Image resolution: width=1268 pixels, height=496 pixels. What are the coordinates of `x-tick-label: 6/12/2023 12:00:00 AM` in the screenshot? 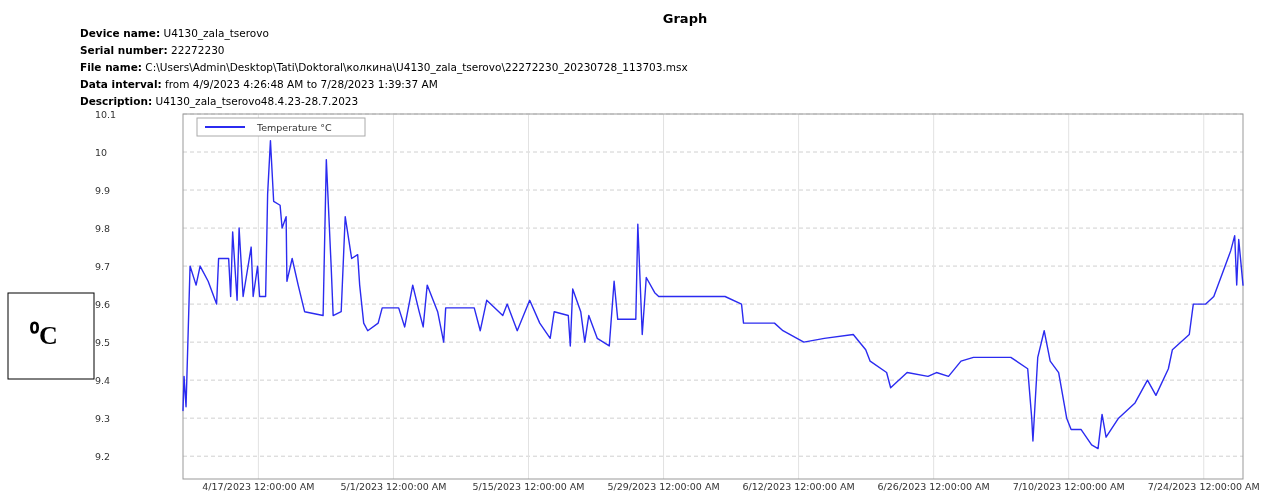 It's located at (798, 486).